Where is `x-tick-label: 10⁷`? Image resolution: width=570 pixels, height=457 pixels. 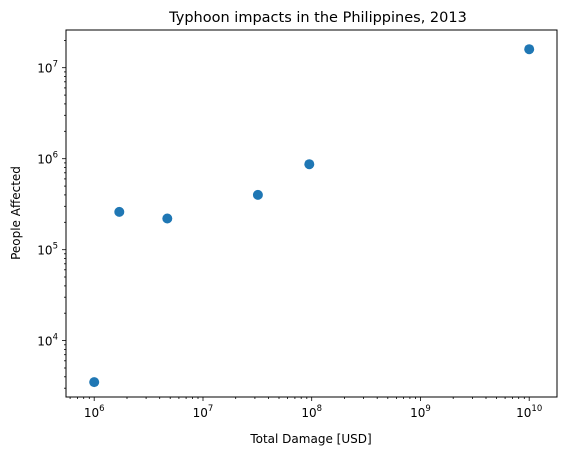
x-tick-label: 10⁷ is located at coordinates (203, 412).